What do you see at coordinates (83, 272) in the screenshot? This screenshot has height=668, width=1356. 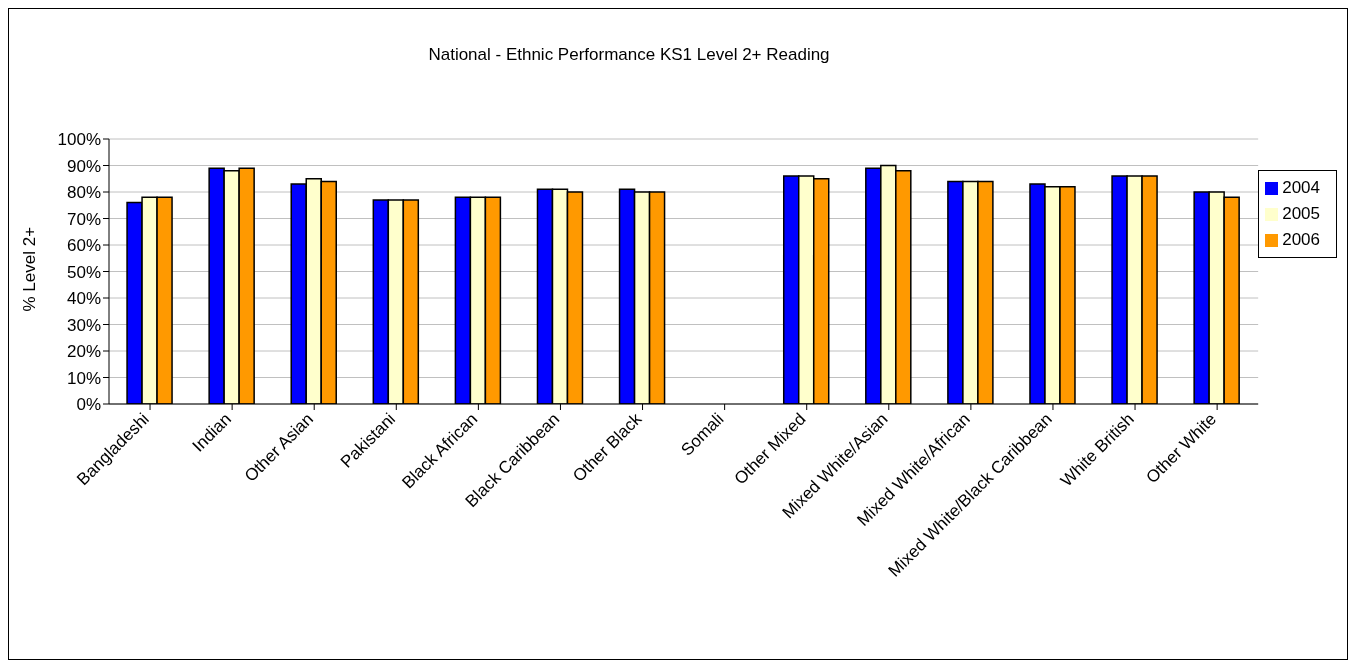 I see `y-tick-label: 50%` at bounding box center [83, 272].